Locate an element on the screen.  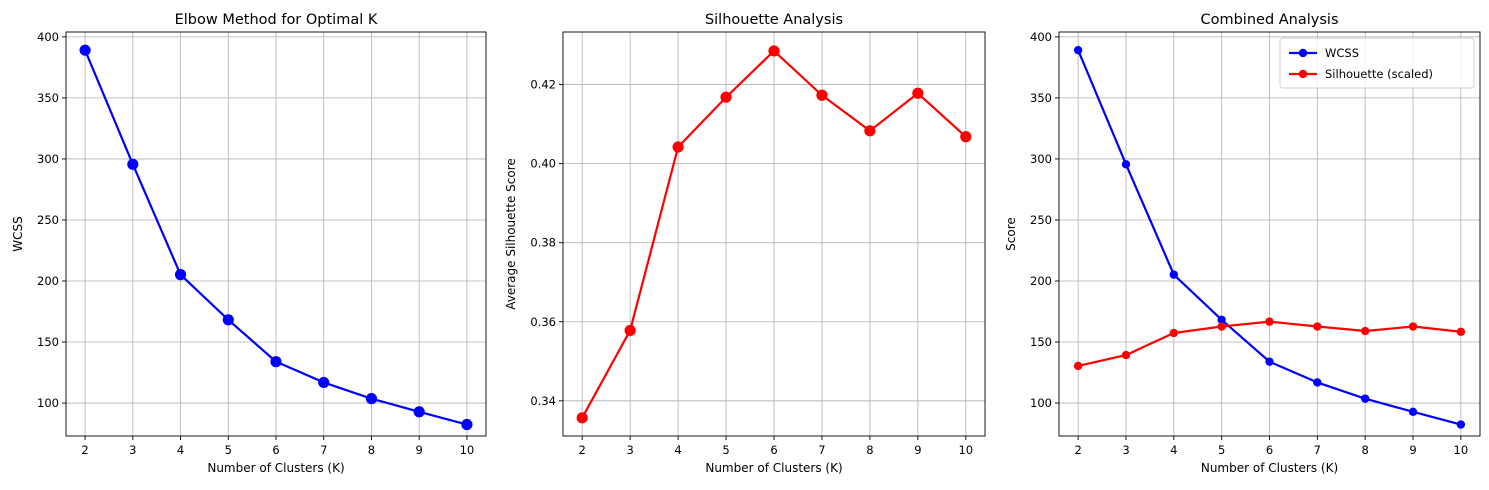
y-tick-label: 0.34 is located at coordinates (543, 401).